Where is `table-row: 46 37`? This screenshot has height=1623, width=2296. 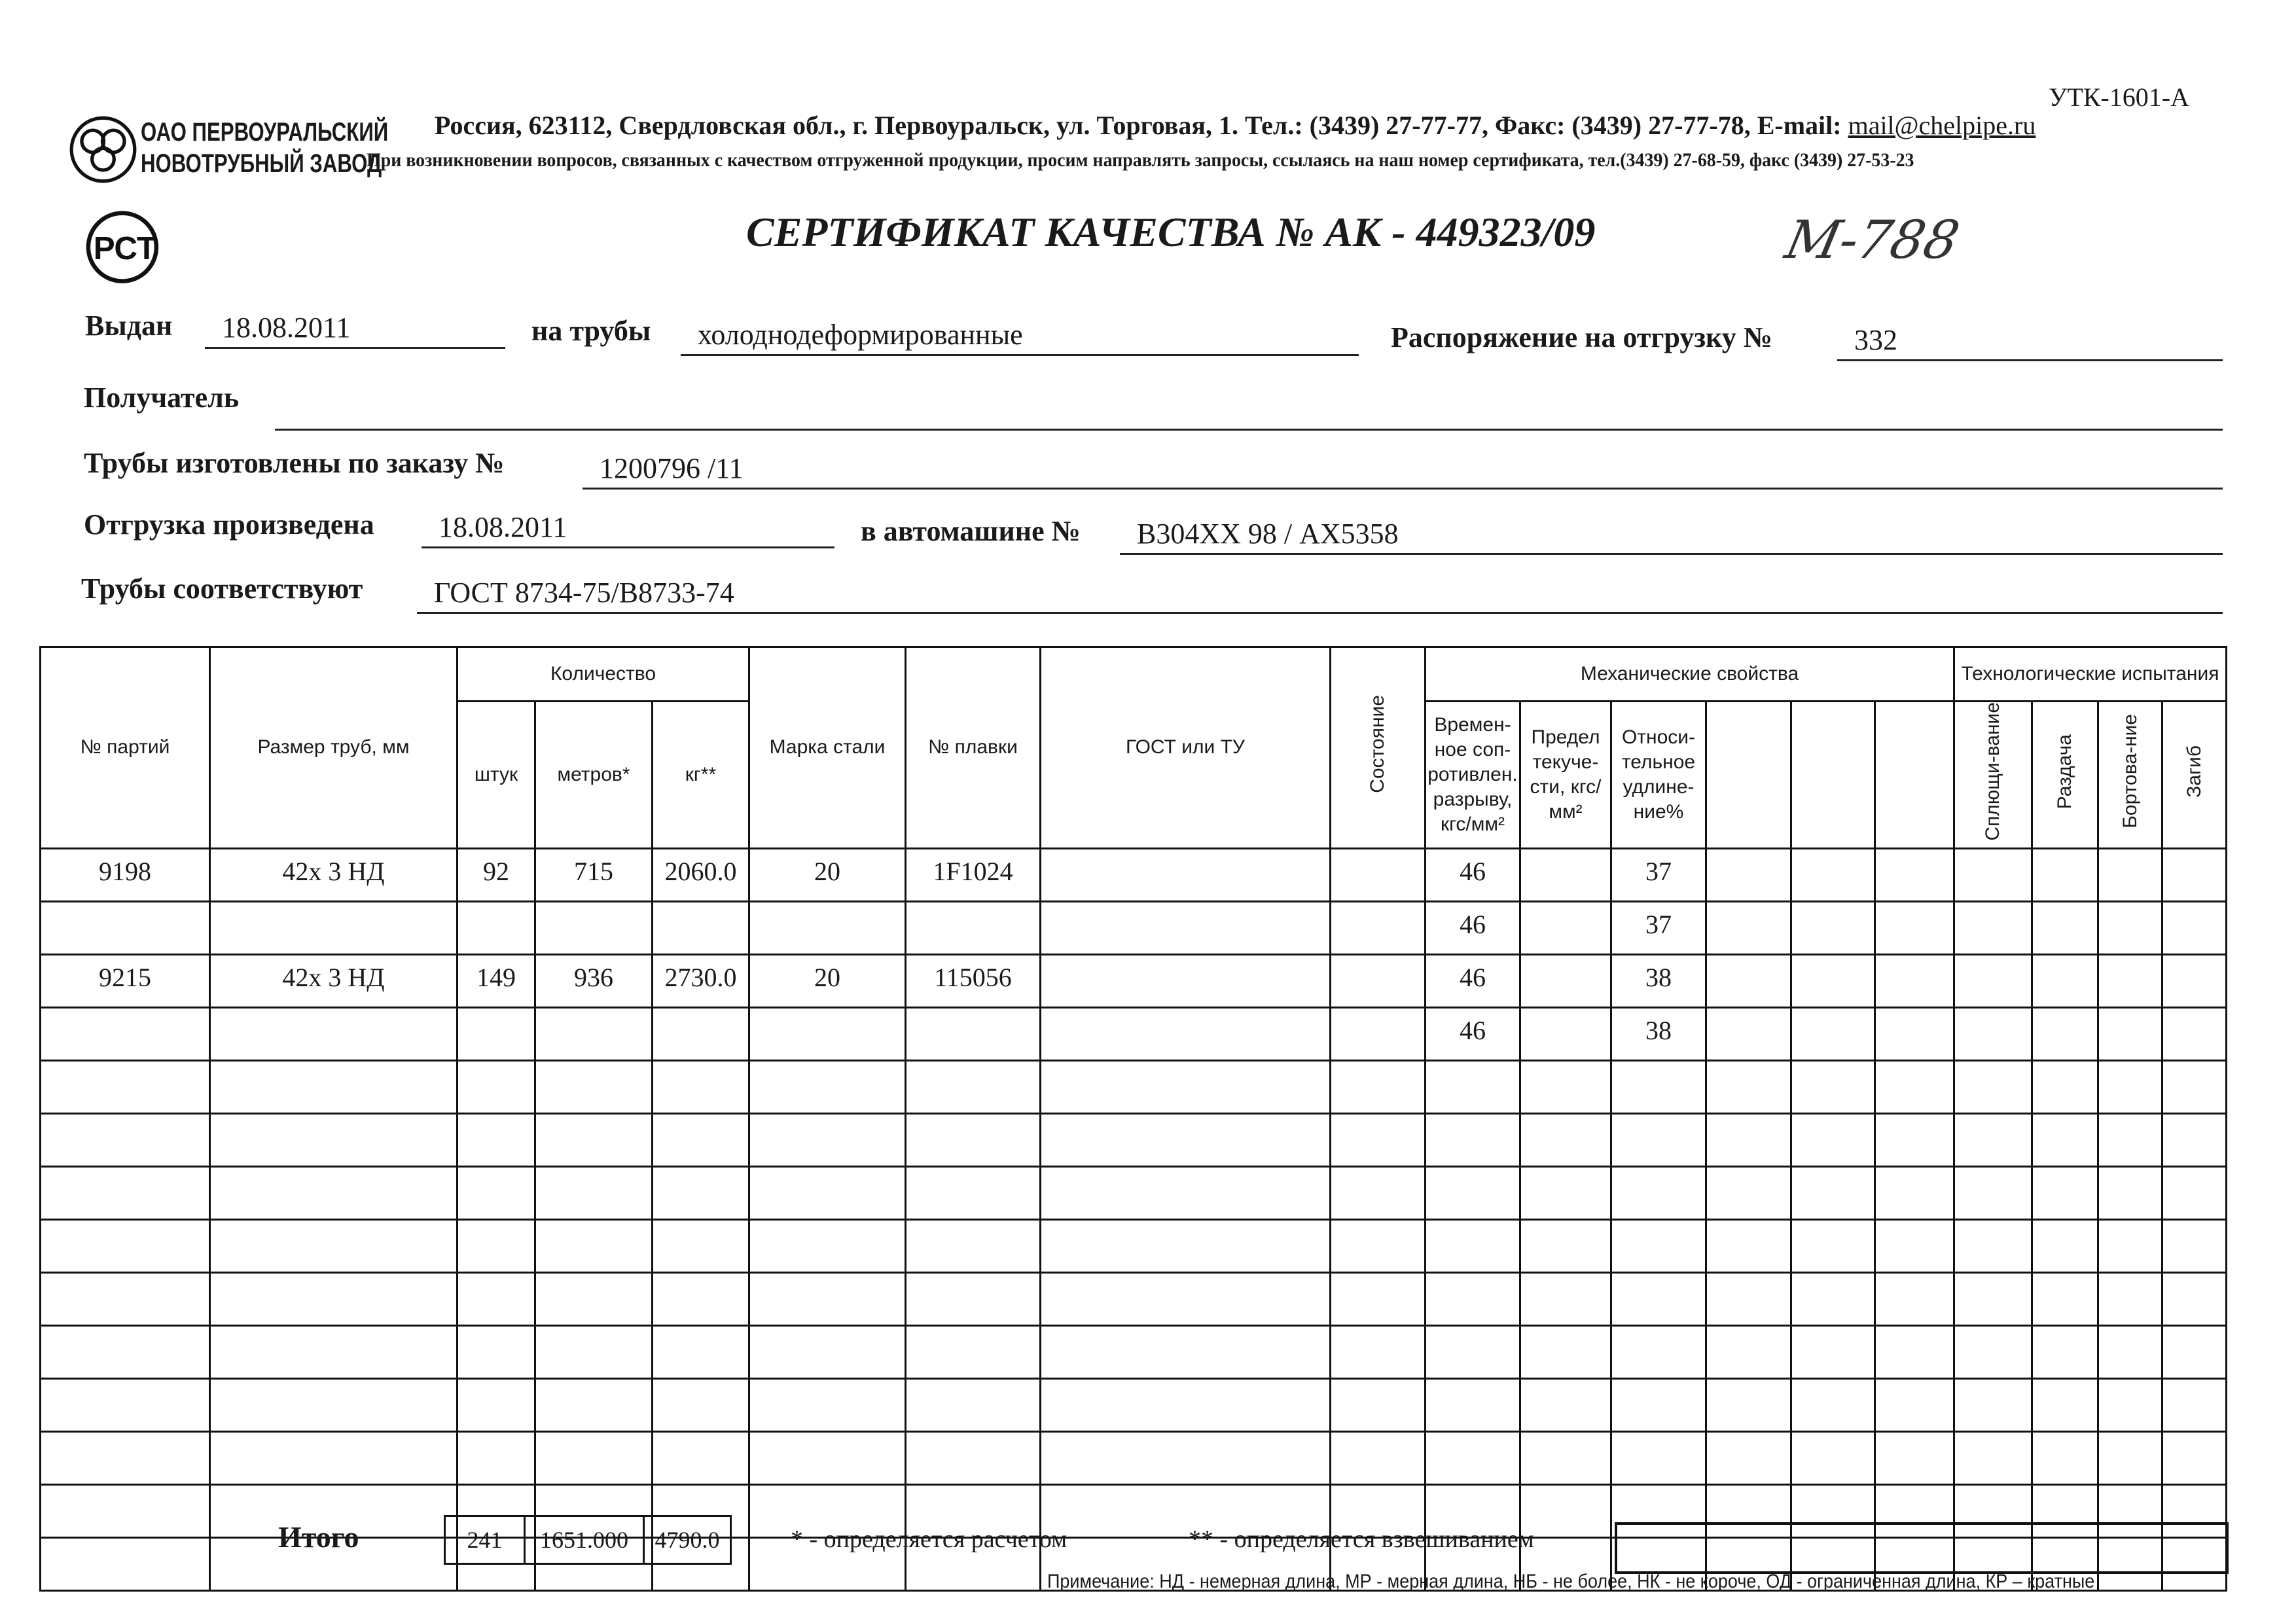 table-row: 46 37 is located at coordinates (1133, 927).